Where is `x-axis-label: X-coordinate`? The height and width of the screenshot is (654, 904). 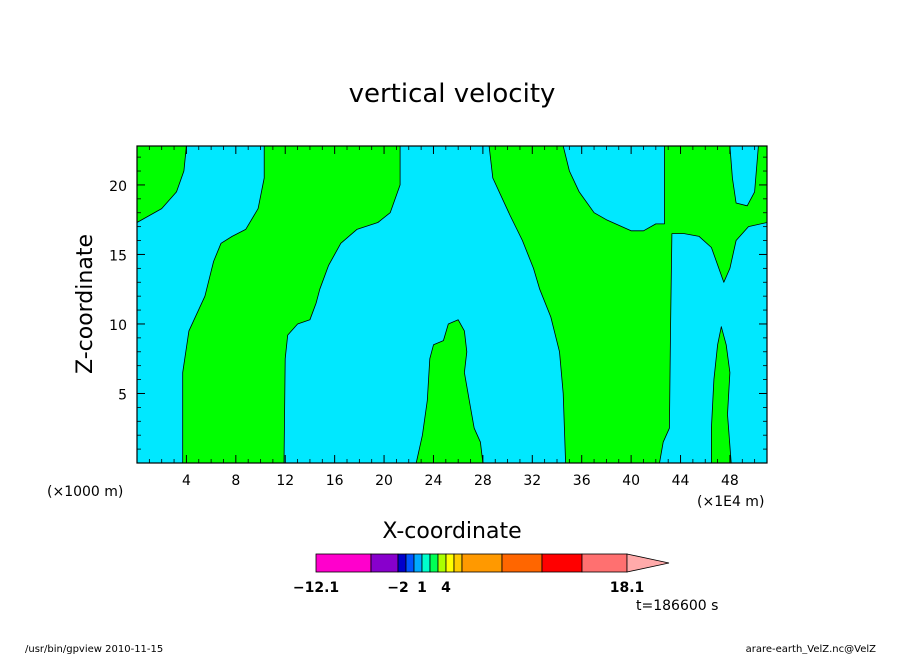
x-axis-label: X-coordinate is located at coordinates (451, 531).